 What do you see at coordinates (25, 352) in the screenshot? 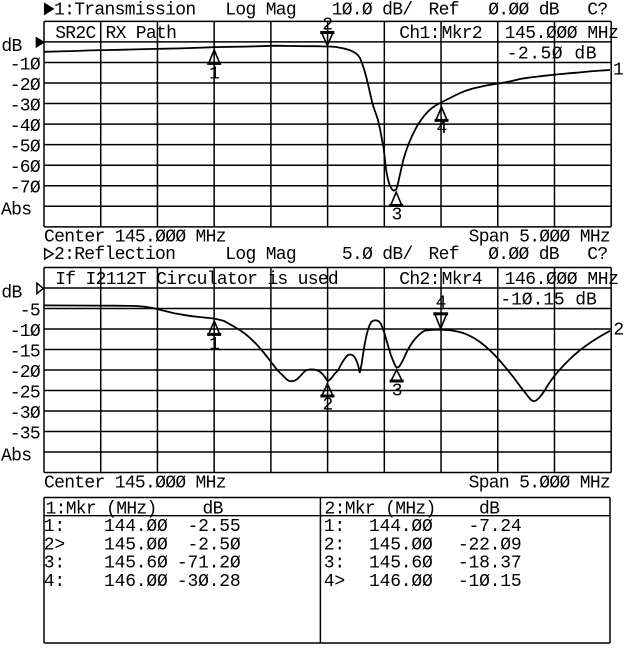
I see `svg-text: -15` at bounding box center [25, 352].